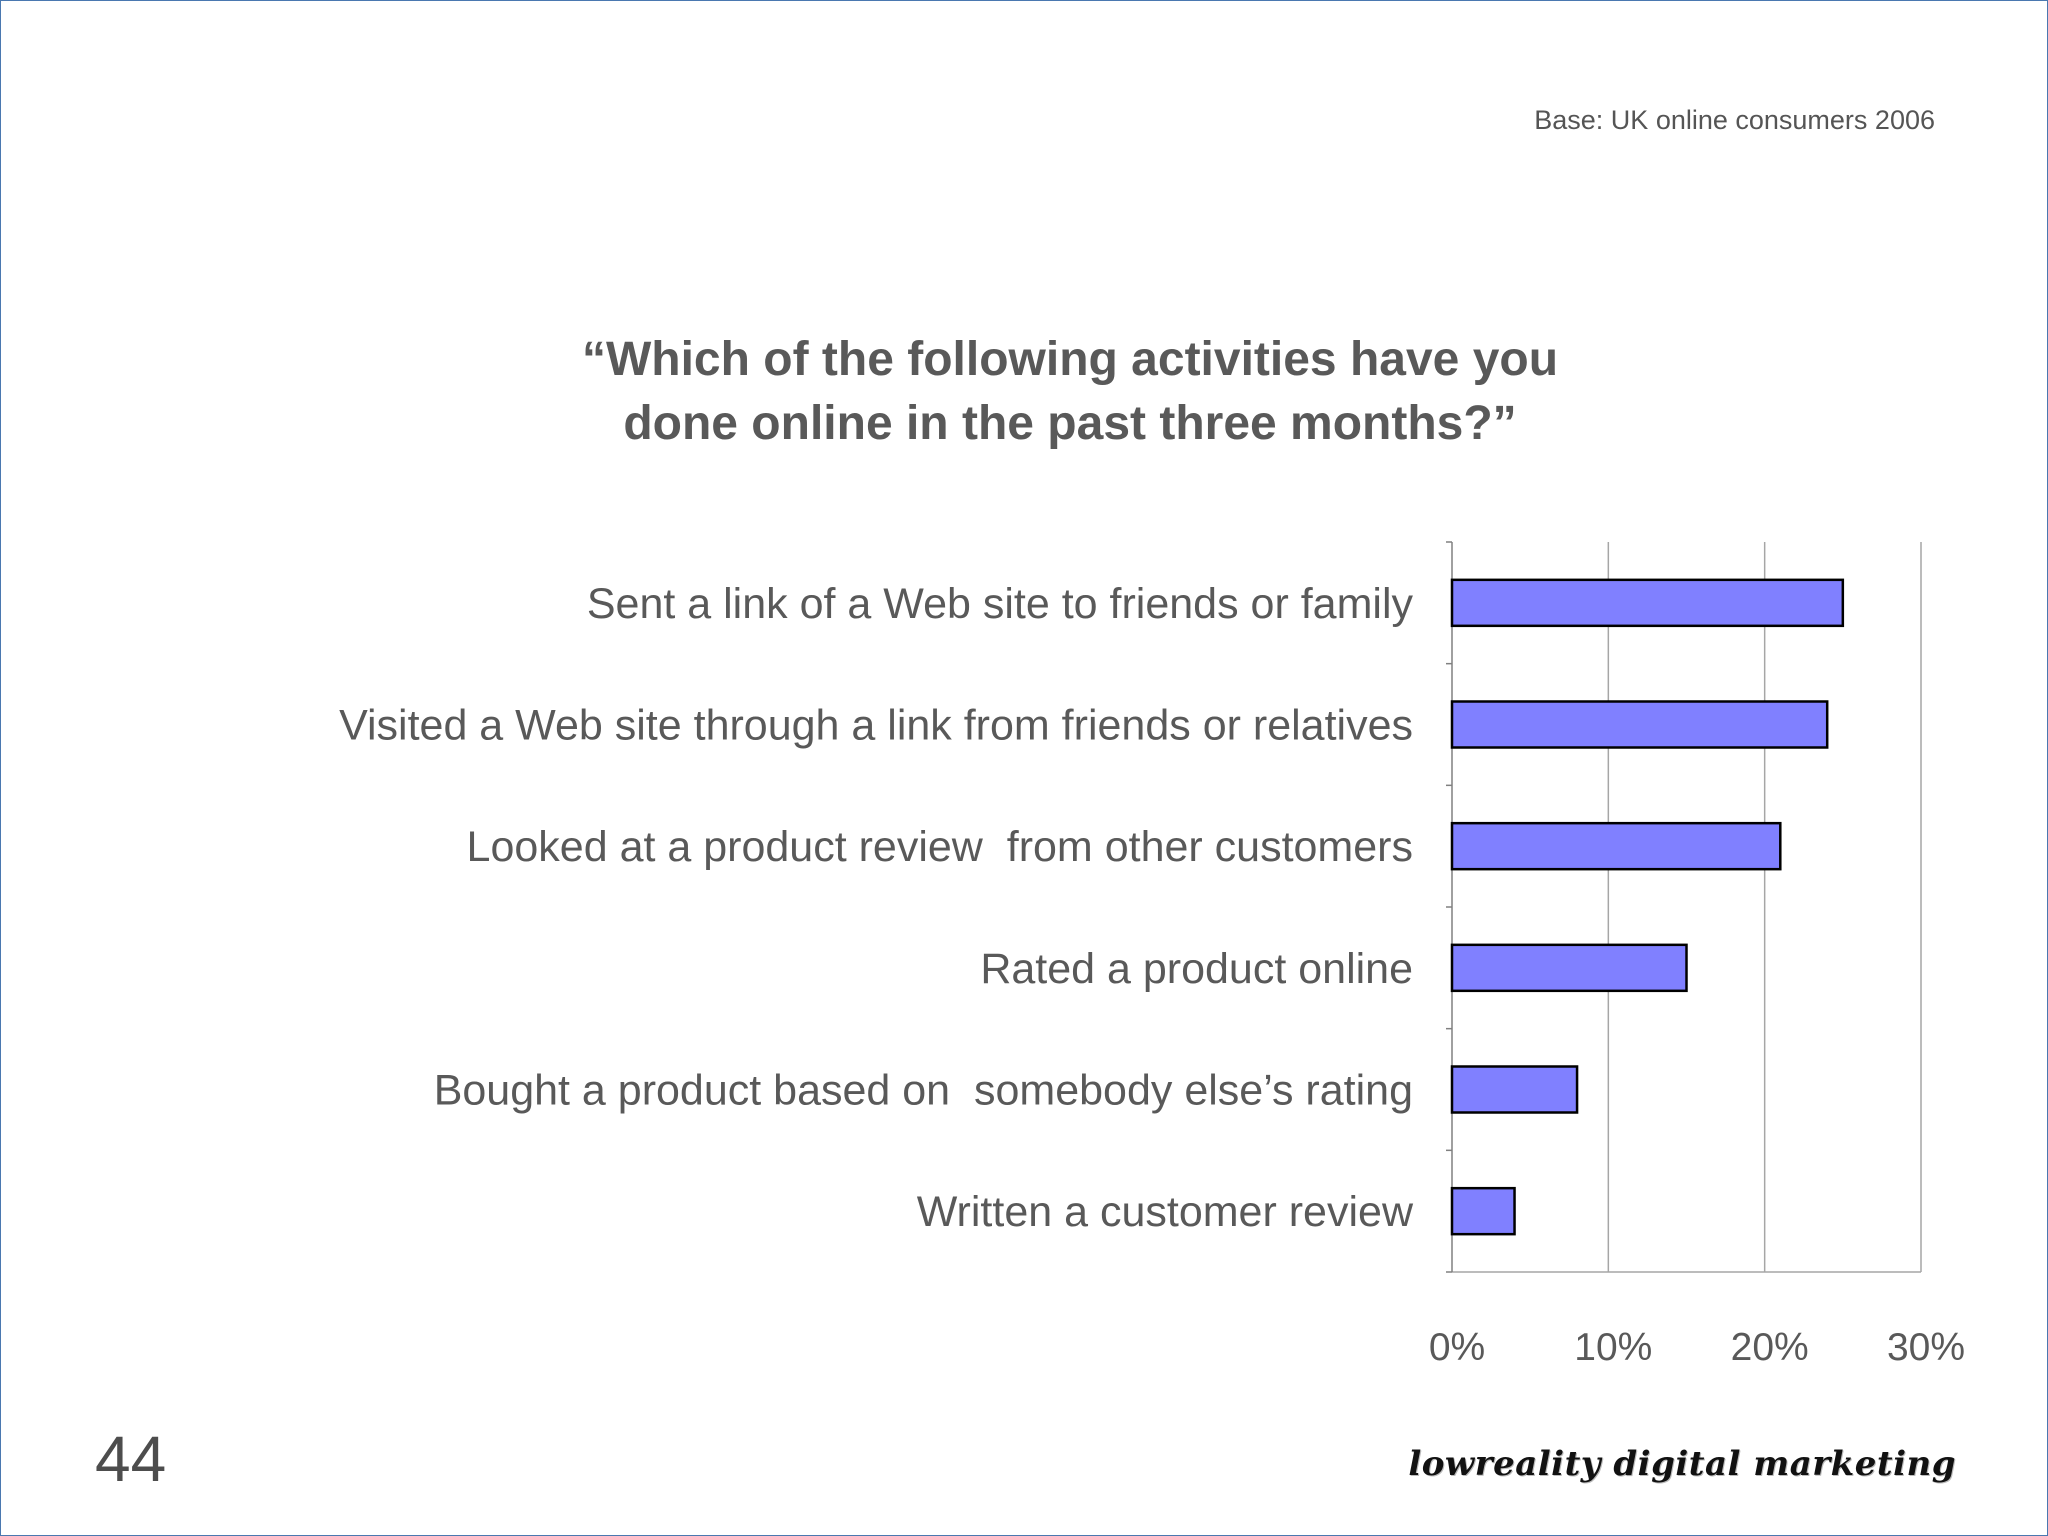 This screenshot has width=2048, height=1536. What do you see at coordinates (1613, 1347) in the screenshot?
I see `x-tick-label-1: 10%` at bounding box center [1613, 1347].